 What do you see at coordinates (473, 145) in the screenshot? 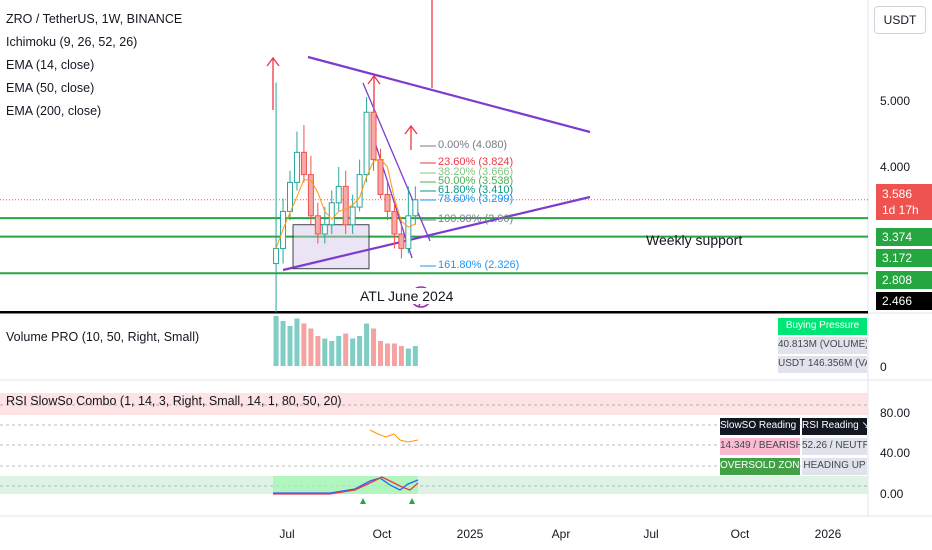
I see `fib-label-0: 0.00% (4.080)` at bounding box center [473, 145].